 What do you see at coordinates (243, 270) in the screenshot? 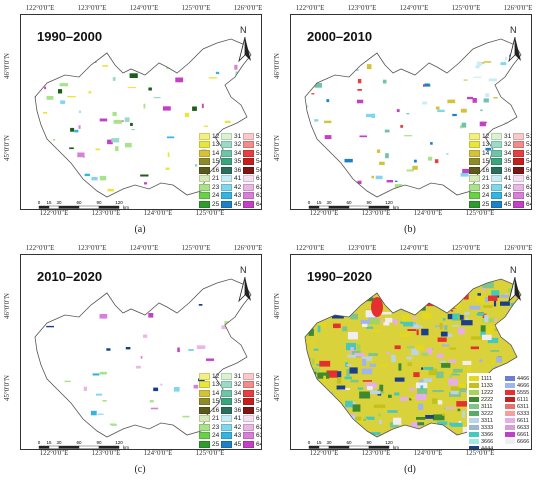
I see `north-label: N` at bounding box center [243, 270].